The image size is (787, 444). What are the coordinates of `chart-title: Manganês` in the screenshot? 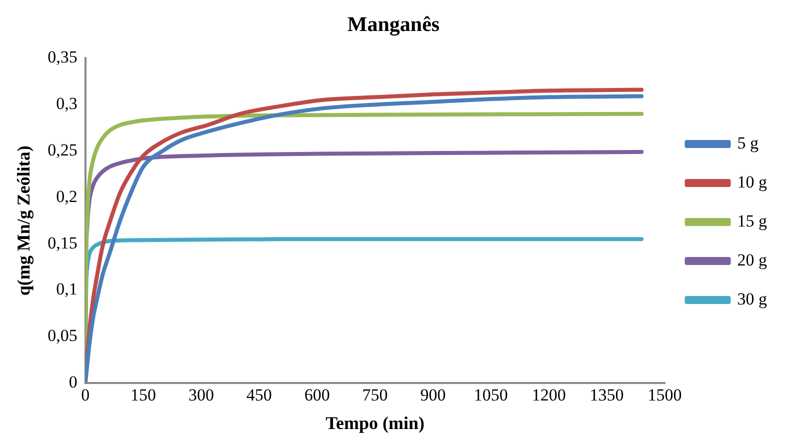 It's located at (393, 24).